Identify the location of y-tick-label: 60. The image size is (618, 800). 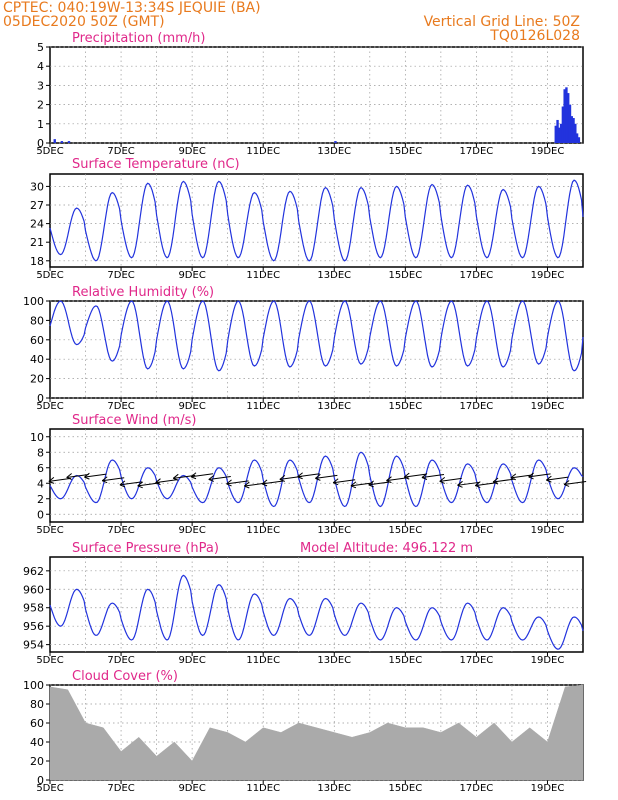
(37, 340).